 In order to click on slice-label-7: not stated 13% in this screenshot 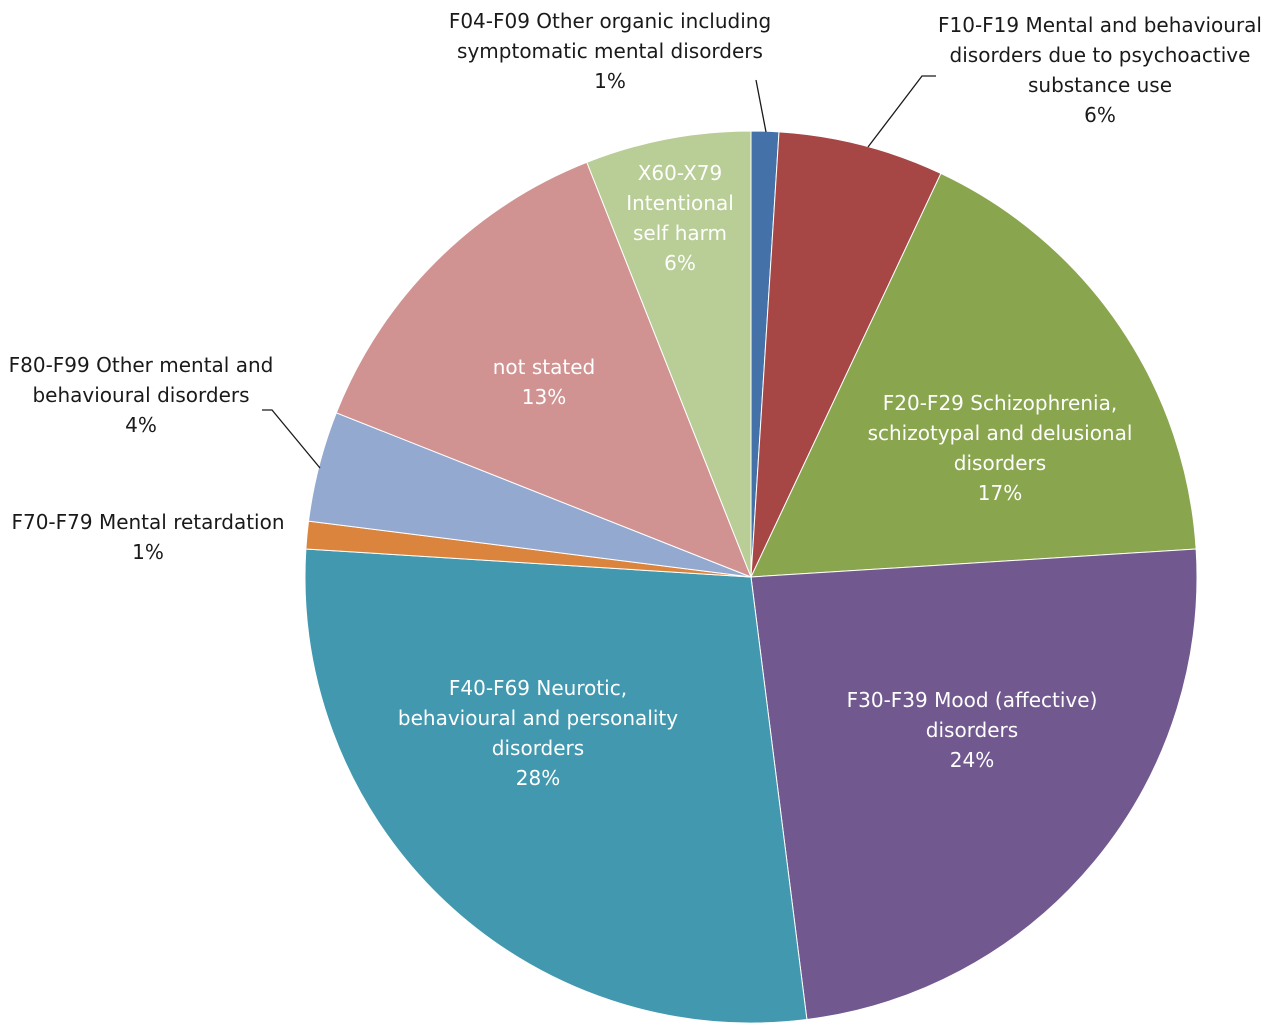, I will do `click(544, 382)`.